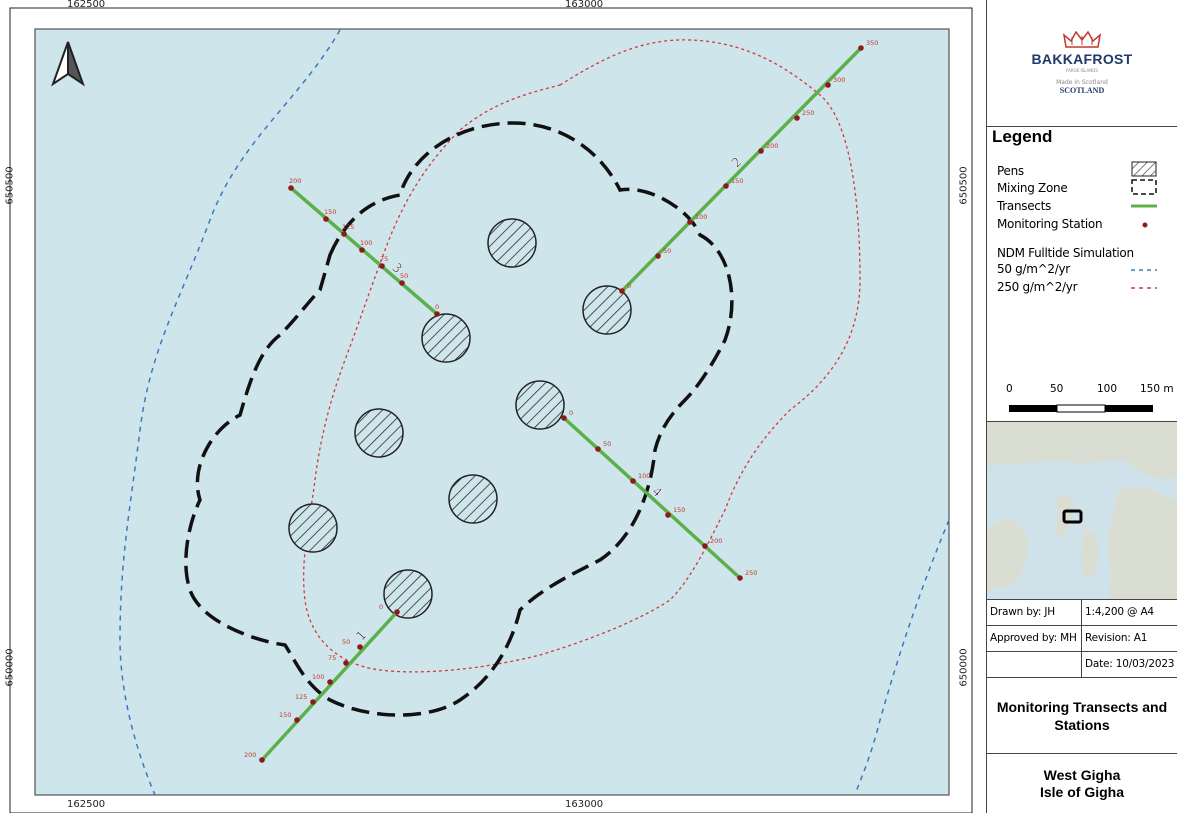 The width and height of the screenshot is (1177, 817). I want to click on station-label-t1-200: 200, so click(250, 755).